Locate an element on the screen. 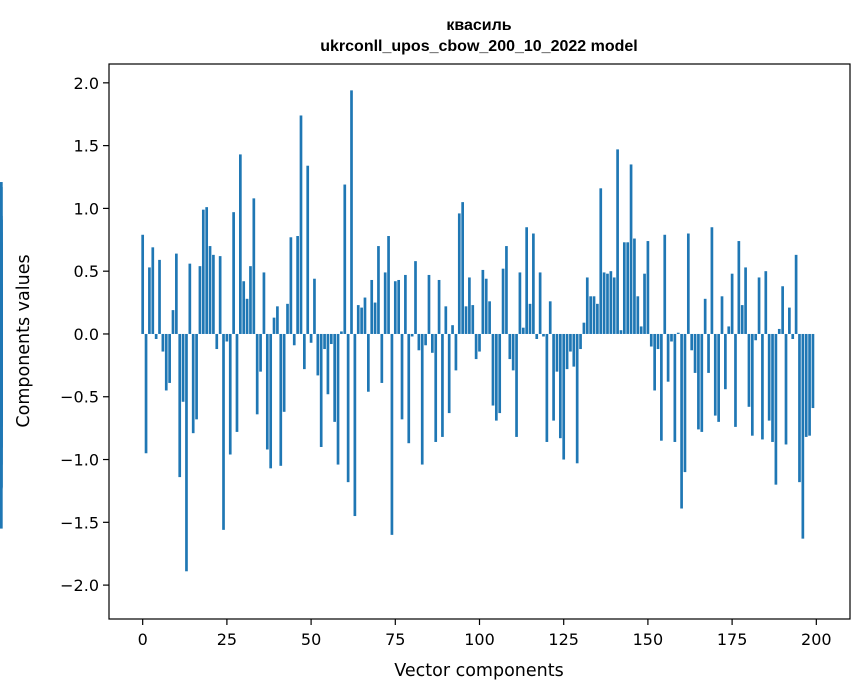 The image size is (867, 696). x-axis-label: Vector components is located at coordinates (478, 671).